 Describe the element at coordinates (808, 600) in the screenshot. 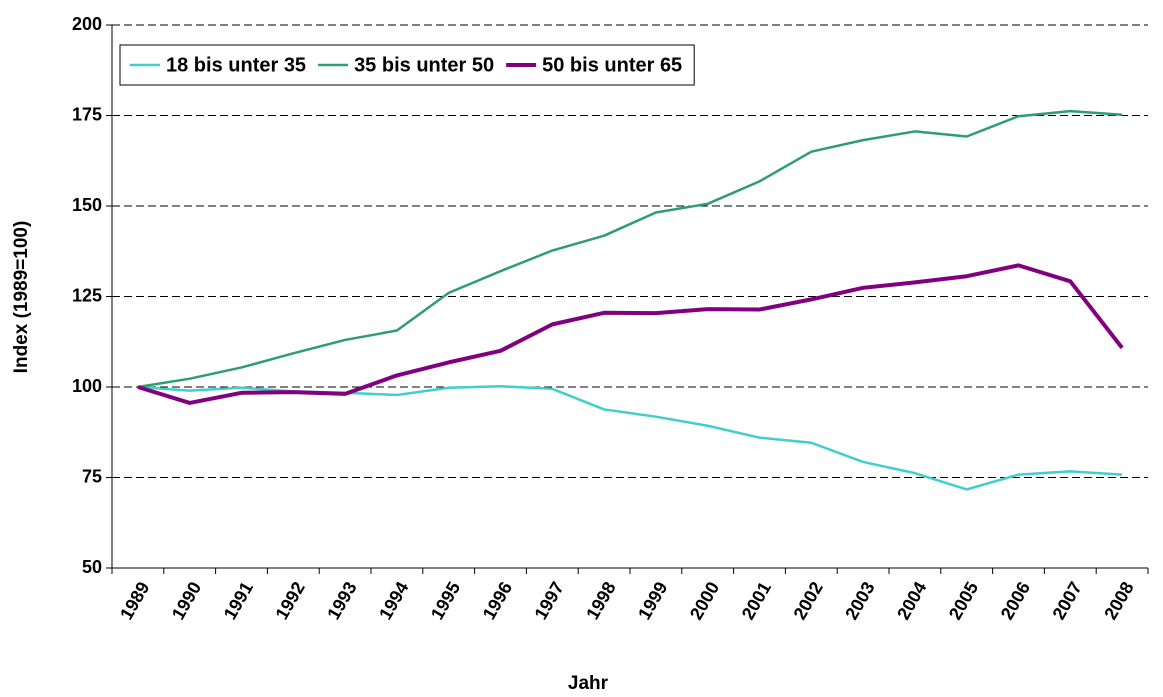

I see `x-tick-label: 2002` at that location.